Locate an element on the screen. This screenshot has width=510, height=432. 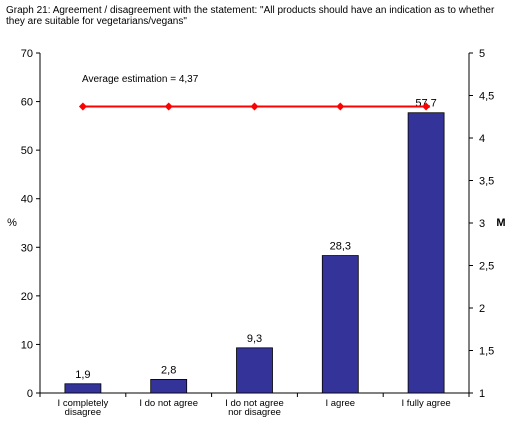
y-tick-label-left: 70 is located at coordinates (27, 54).